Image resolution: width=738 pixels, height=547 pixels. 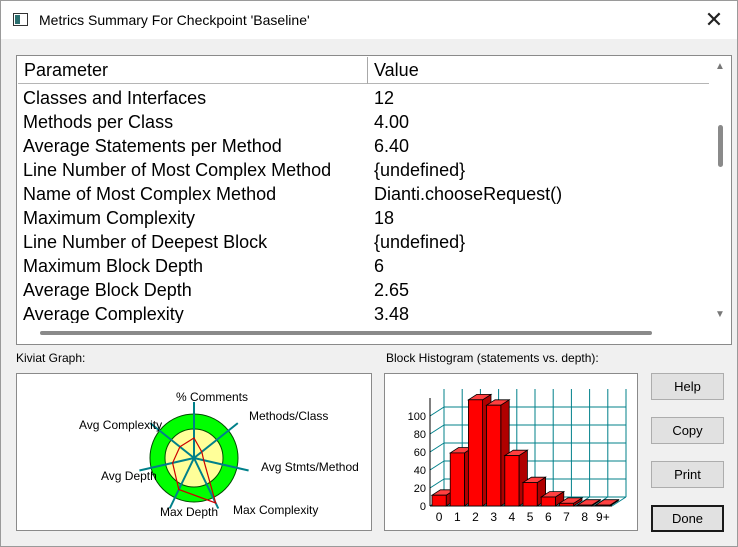 What do you see at coordinates (98, 122) in the screenshot?
I see `parameter-cell: Methods per Class` at bounding box center [98, 122].